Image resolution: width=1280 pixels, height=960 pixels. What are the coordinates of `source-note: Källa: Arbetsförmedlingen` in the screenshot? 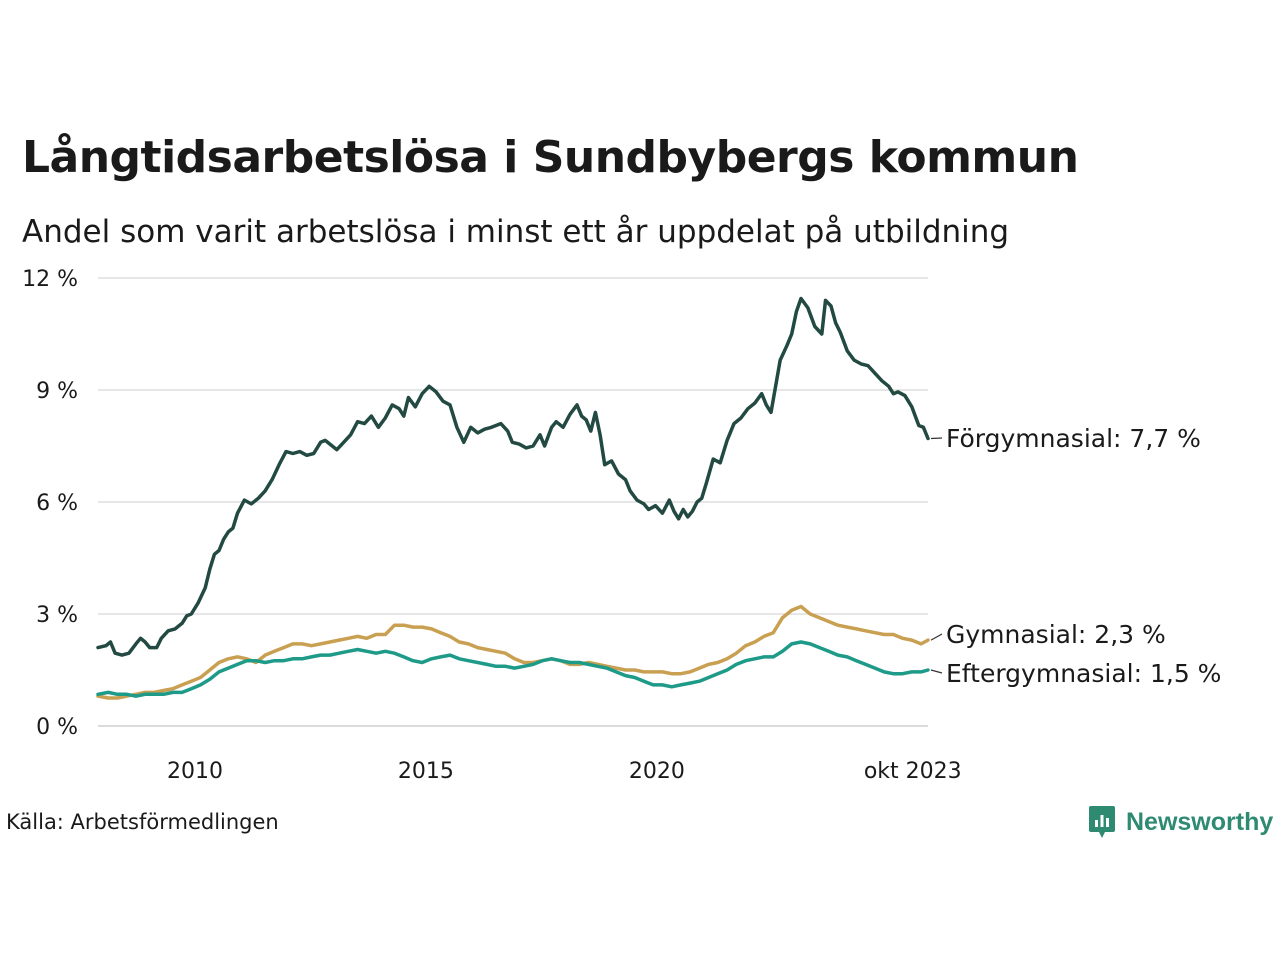 It's located at (142, 822).